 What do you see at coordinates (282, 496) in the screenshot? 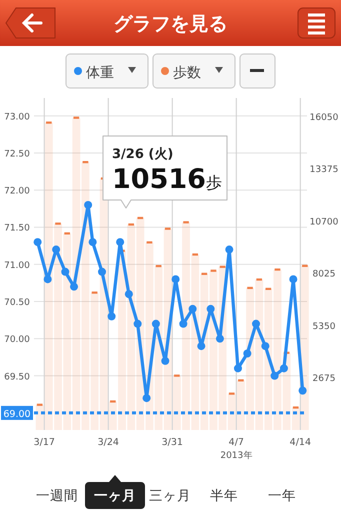
I see `text: 一年` at bounding box center [282, 496].